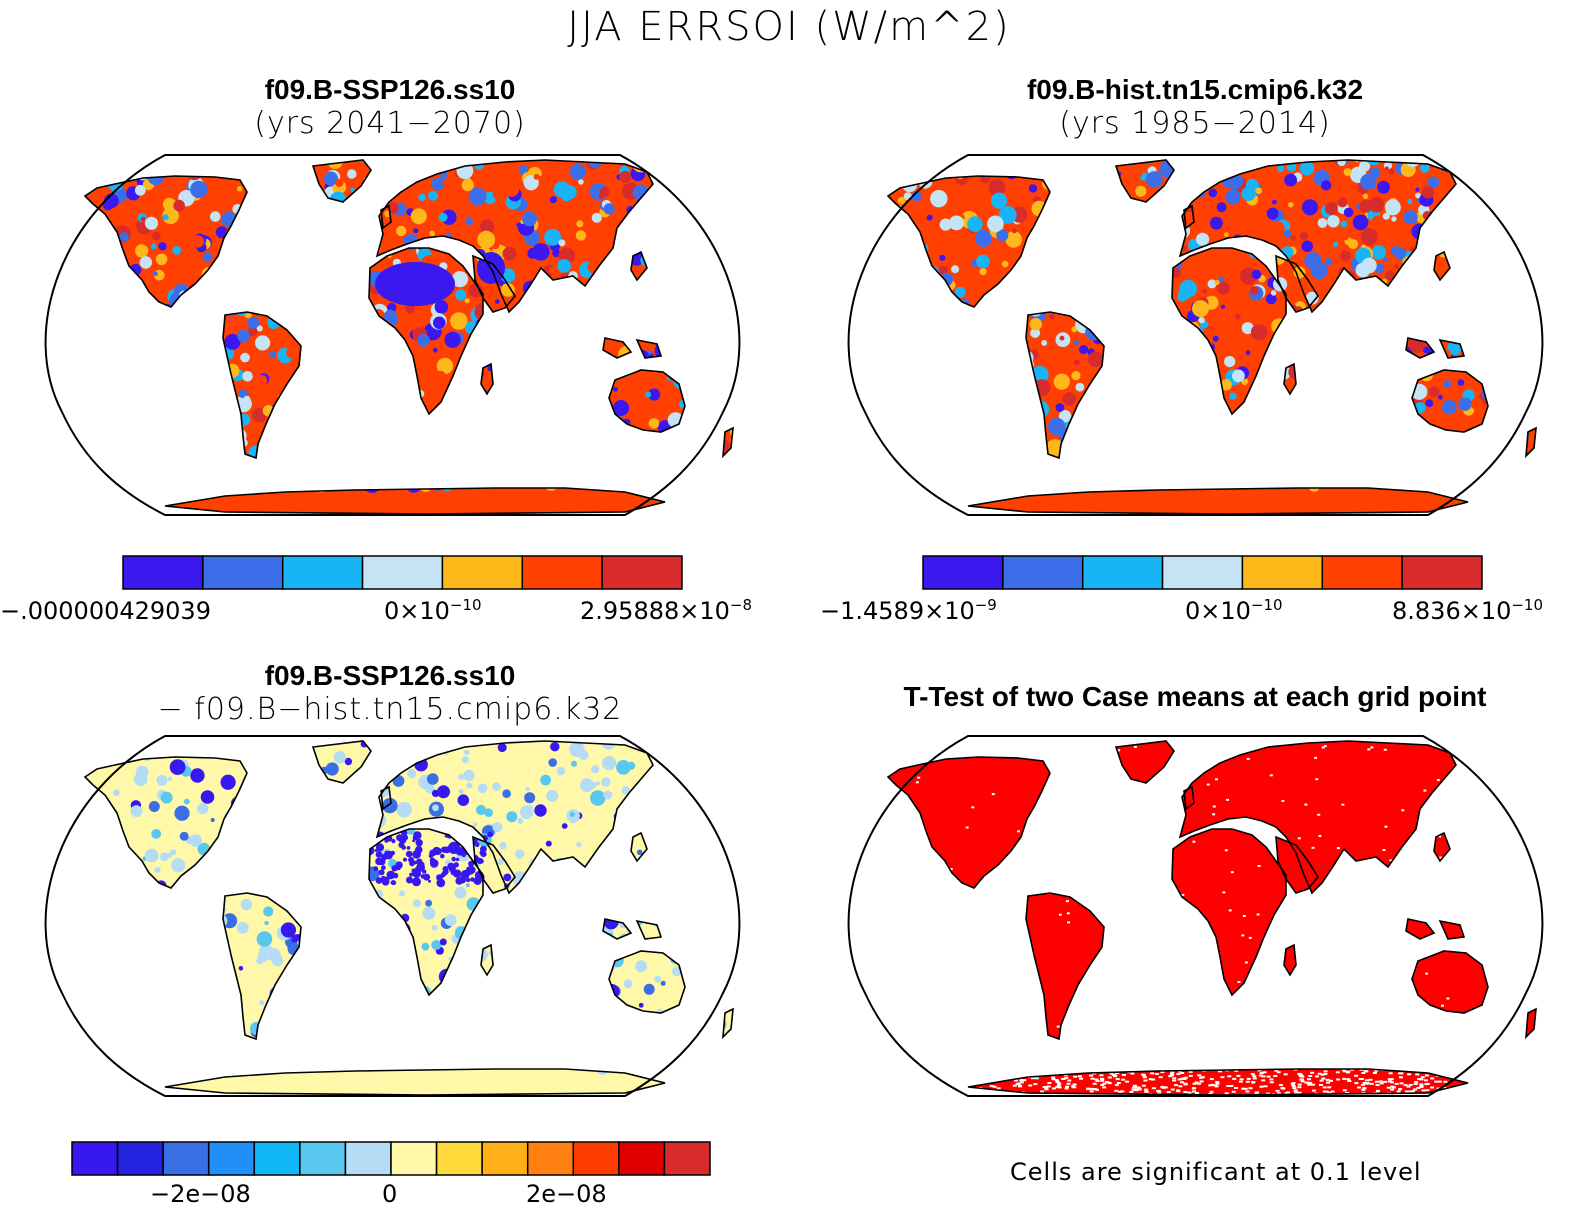  What do you see at coordinates (789, 27) in the screenshot?
I see `figure-title: JJA ERRSOI (W/m^2)` at bounding box center [789, 27].